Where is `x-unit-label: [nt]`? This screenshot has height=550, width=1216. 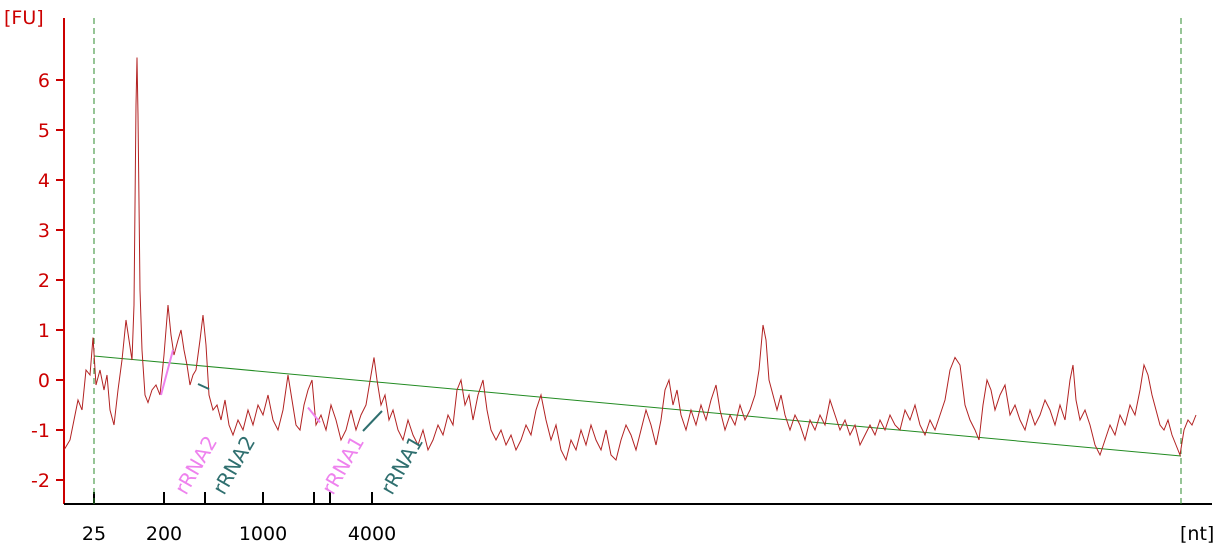
x-unit-label: [nt] is located at coordinates (1197, 534).